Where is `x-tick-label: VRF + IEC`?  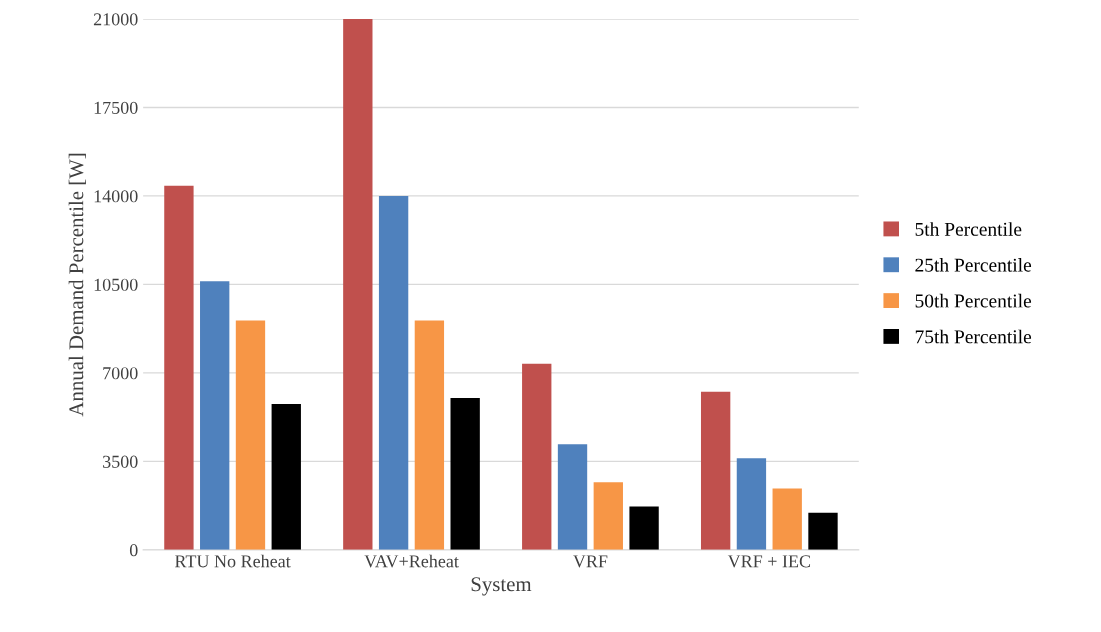 x-tick-label: VRF + IEC is located at coordinates (769, 561).